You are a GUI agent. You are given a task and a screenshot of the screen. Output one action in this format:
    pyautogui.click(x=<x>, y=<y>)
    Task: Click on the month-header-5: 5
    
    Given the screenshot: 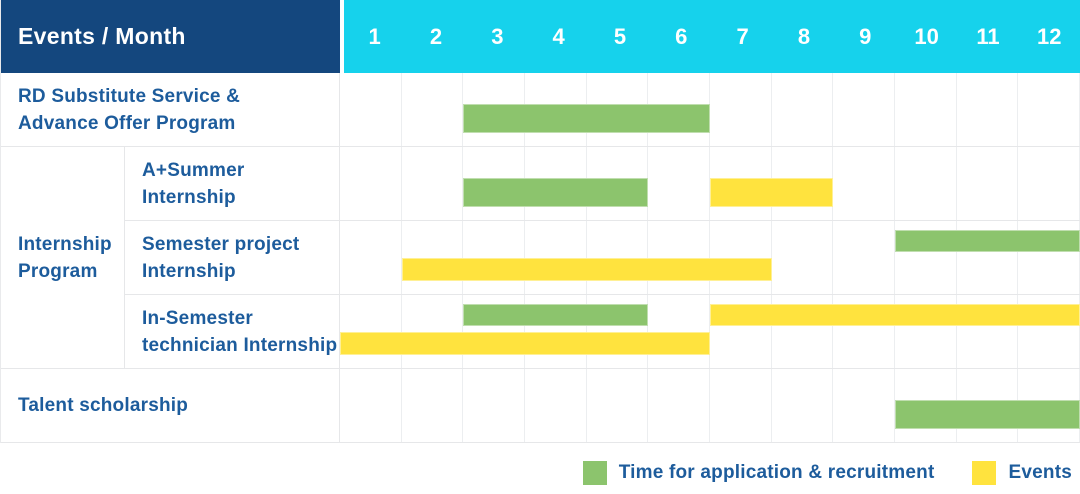 What is the action you would take?
    pyautogui.click(x=620, y=36)
    